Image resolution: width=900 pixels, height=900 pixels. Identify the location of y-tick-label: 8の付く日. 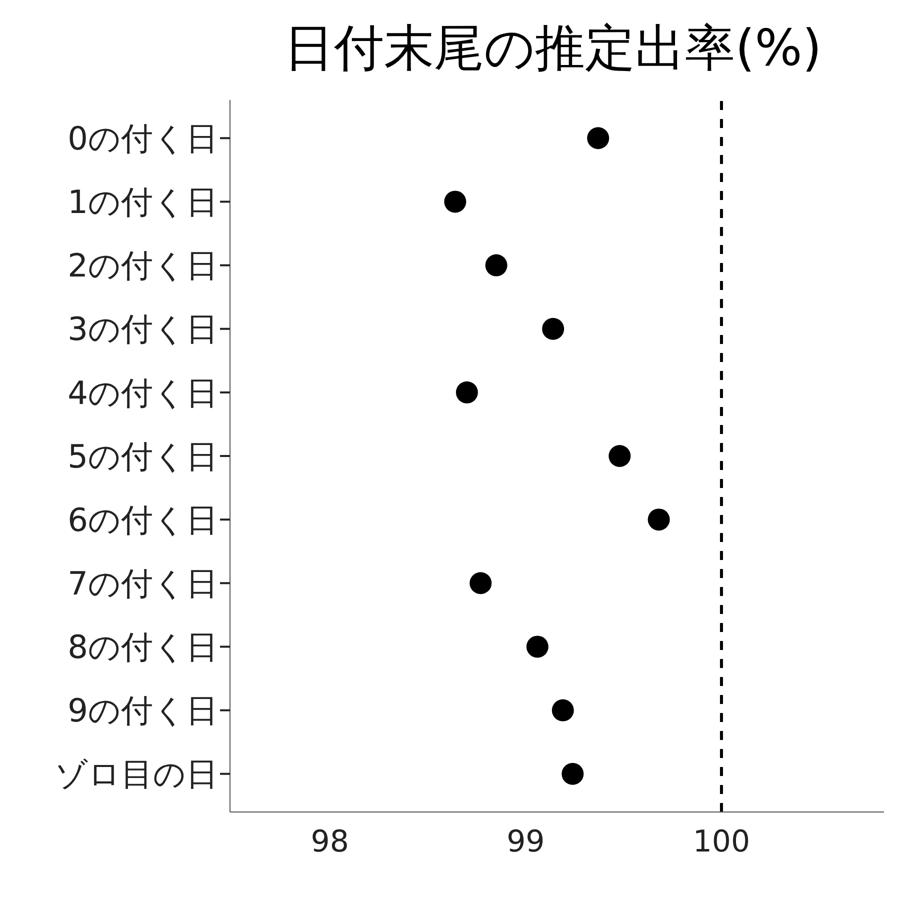
(143, 647).